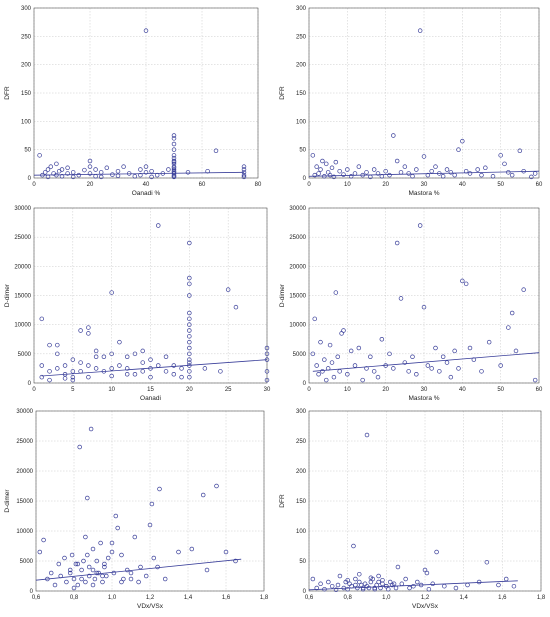  I want to click on y-tick-label: 20000, so click(24, 472).